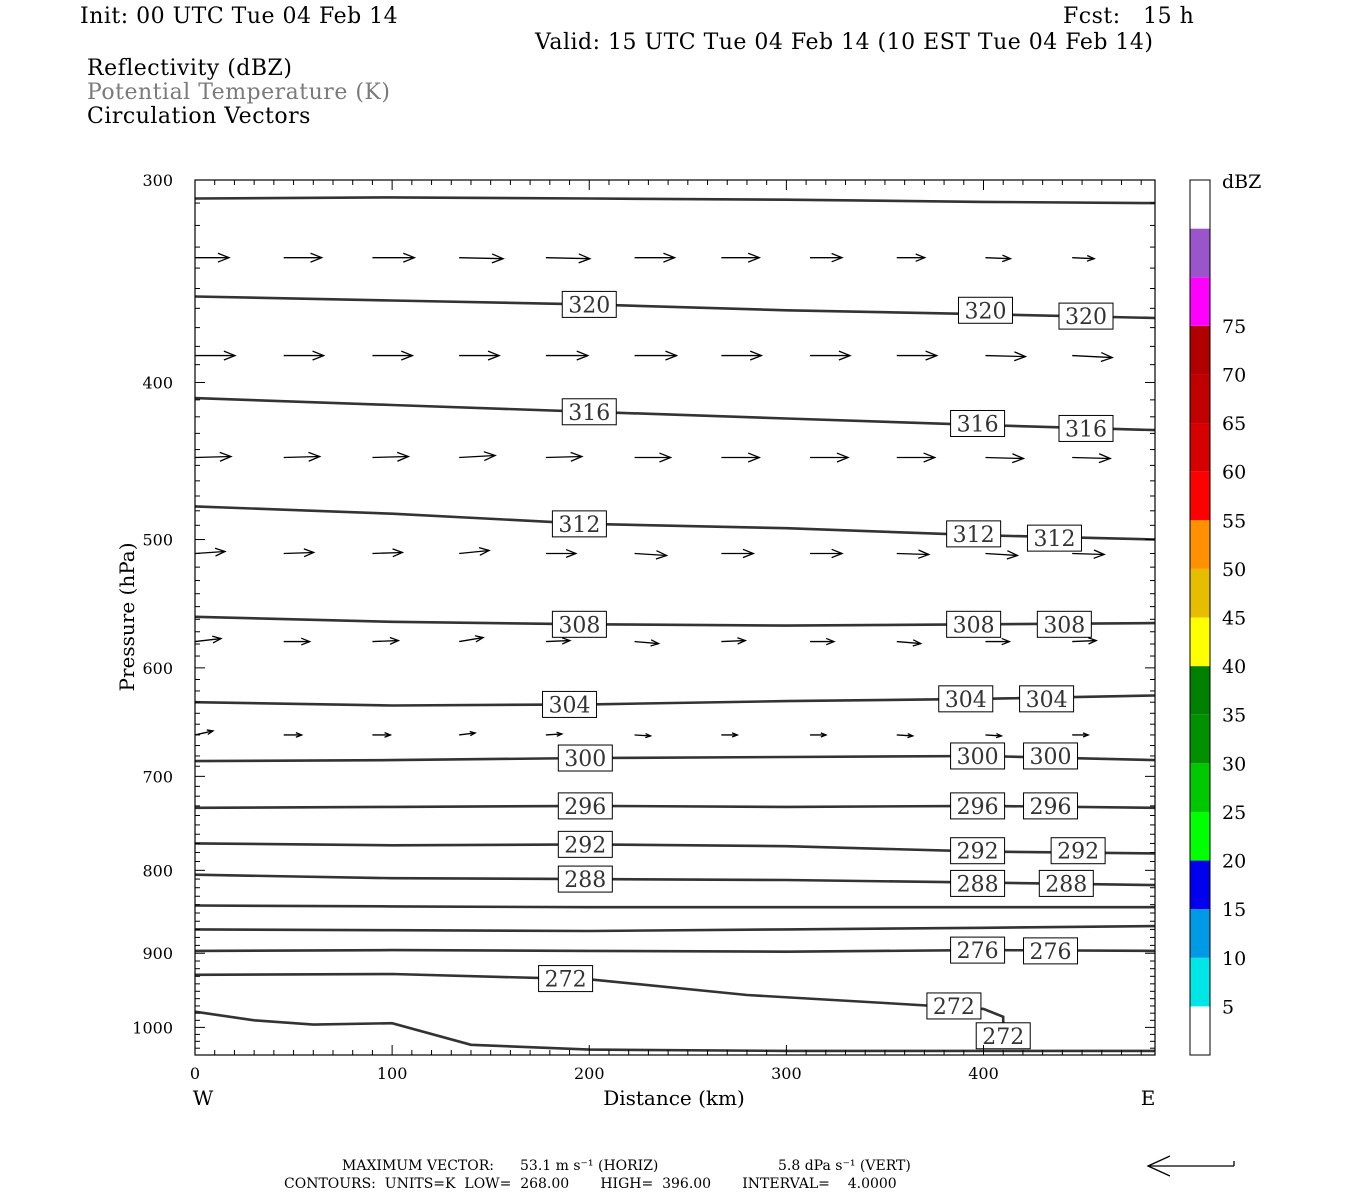  Describe the element at coordinates (1234, 764) in the screenshot. I see `colorbar-tick-label: 30` at that location.